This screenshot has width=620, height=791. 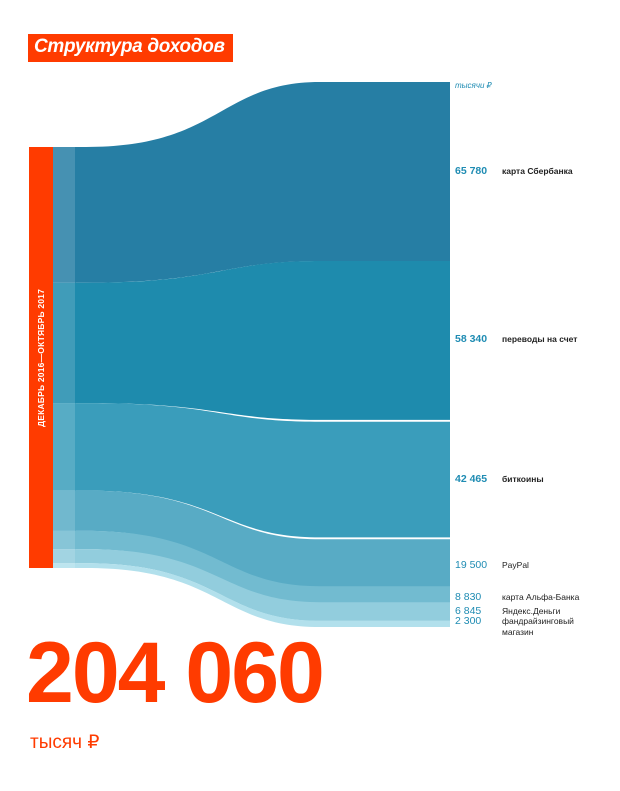 I want to click on flow-value: 58 340, so click(x=471, y=339).